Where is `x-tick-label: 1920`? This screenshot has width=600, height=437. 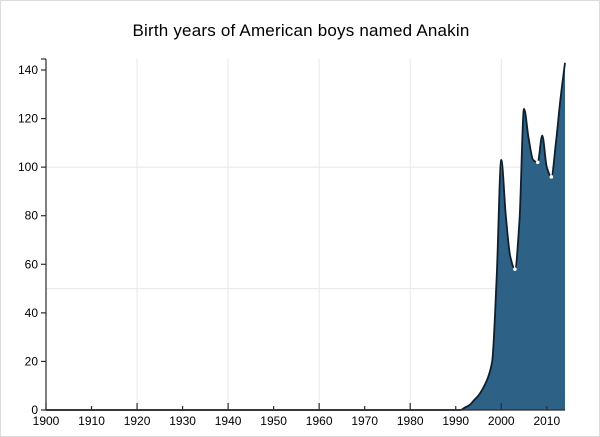
x-tick-label: 1920 is located at coordinates (137, 421).